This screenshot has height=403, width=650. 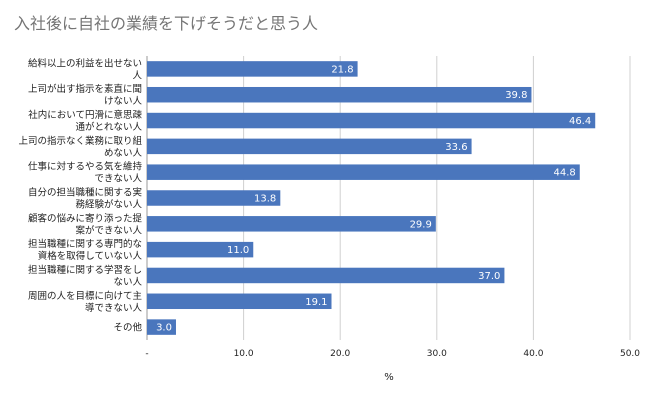 What do you see at coordinates (118, 179) in the screenshot?
I see `category-label: できない人` at bounding box center [118, 179].